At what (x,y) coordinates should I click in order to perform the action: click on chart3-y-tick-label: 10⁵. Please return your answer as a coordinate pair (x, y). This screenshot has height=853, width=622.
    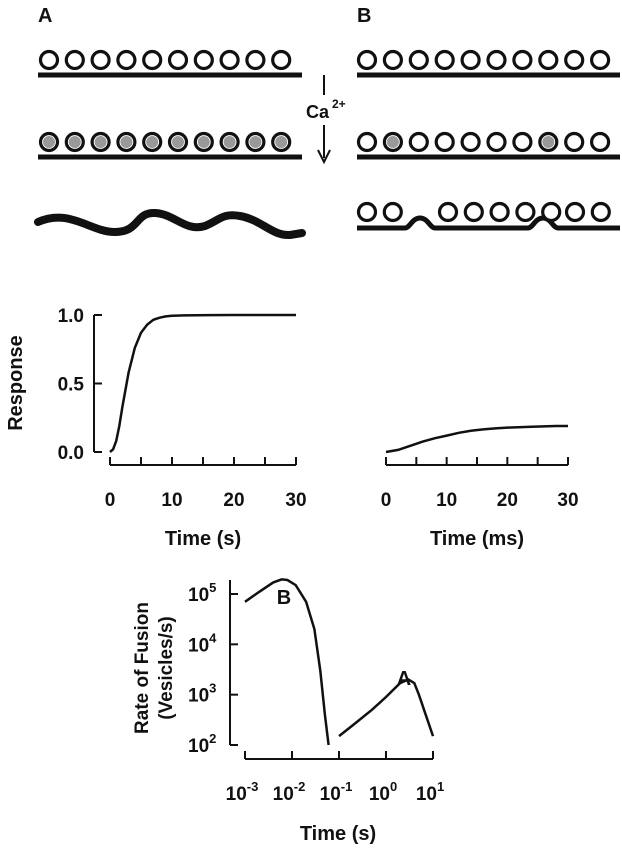
    Looking at the image, I should click on (202, 593).